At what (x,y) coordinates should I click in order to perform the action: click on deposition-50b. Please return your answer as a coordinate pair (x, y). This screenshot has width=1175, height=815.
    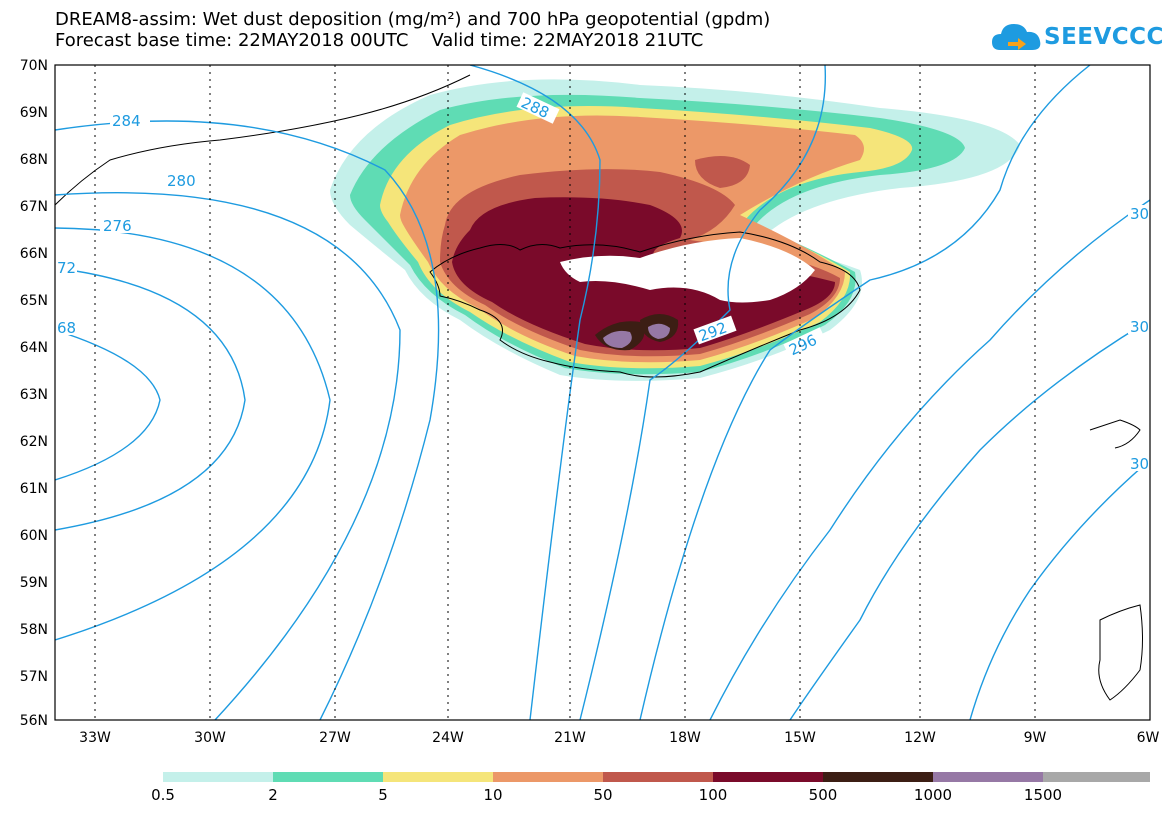
    Looking at the image, I should click on (722, 172).